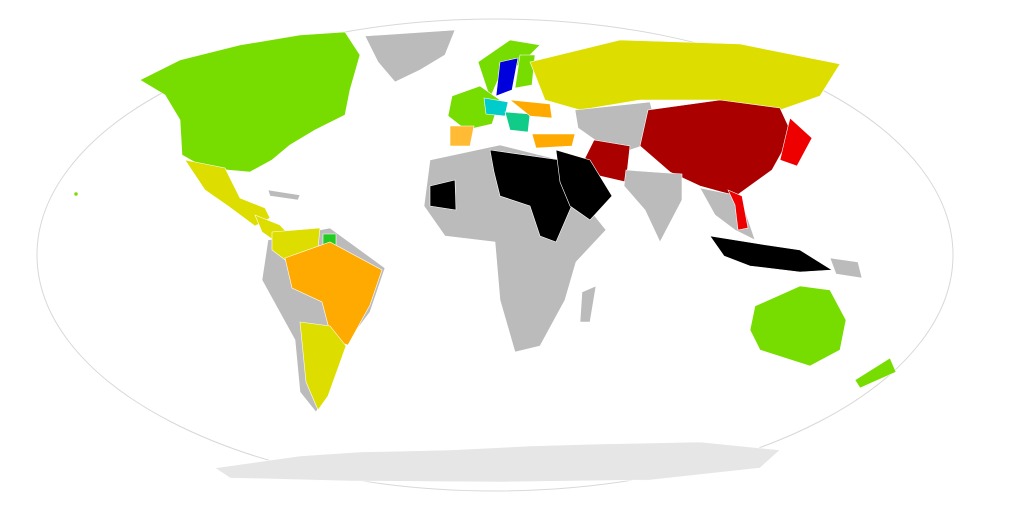  What do you see at coordinates (685, 75) in the screenshot?
I see `russia` at bounding box center [685, 75].